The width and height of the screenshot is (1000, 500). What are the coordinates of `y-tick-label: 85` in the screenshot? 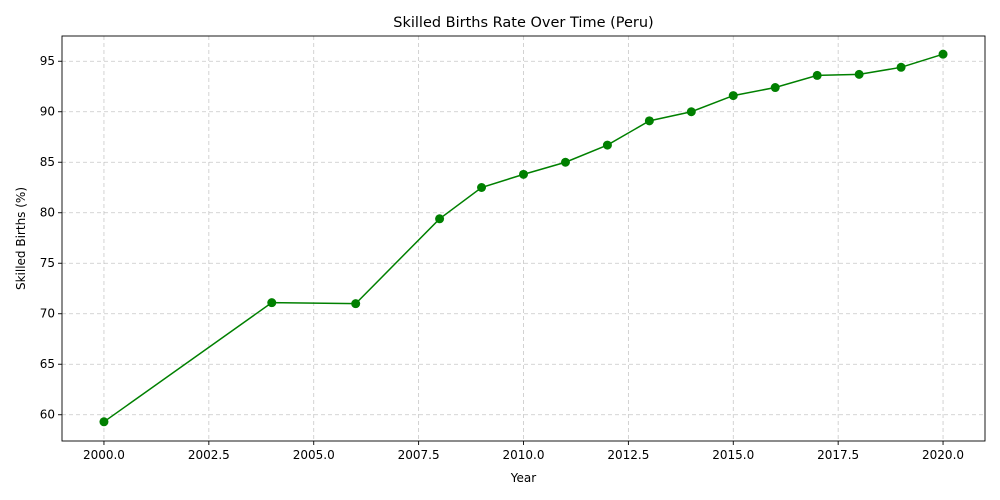 It's located at (47, 162).